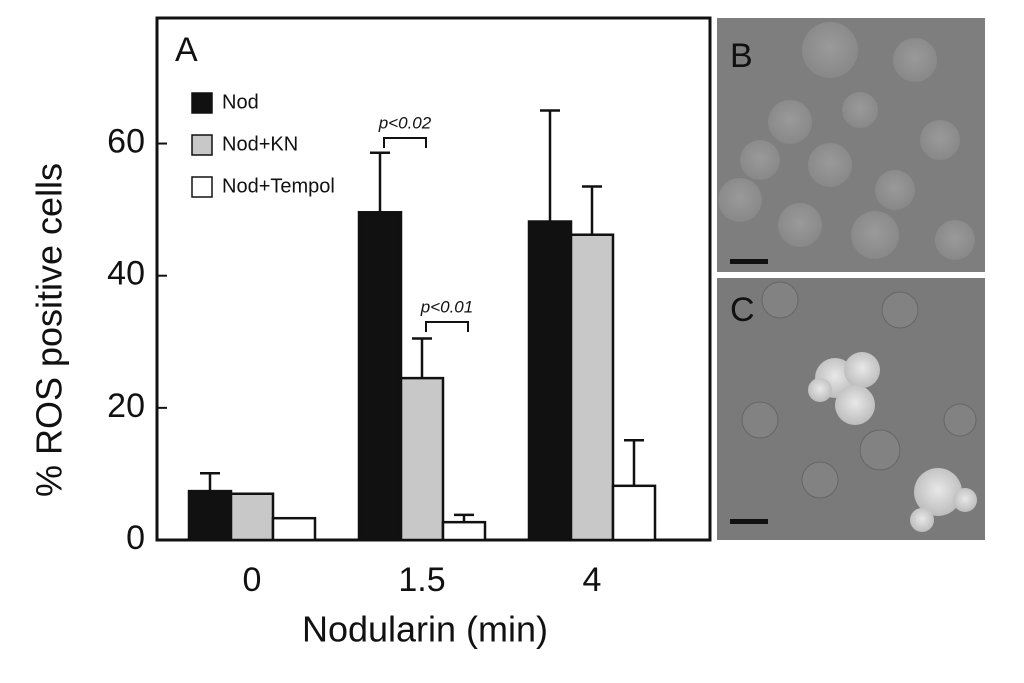  I want to click on legend-label: Nod+KN, so click(260, 144).